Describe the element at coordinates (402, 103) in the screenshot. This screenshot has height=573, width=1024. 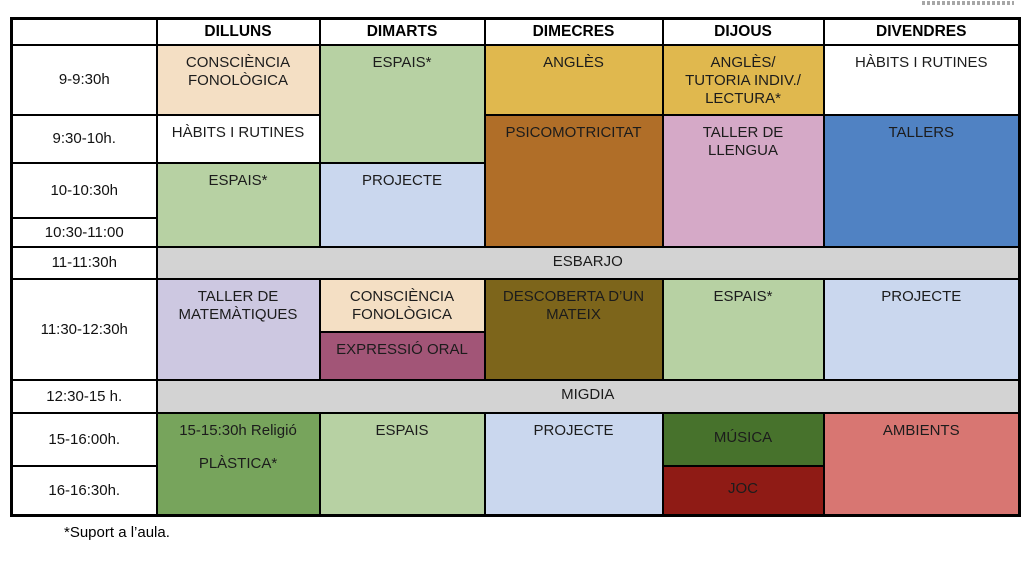
I see `cell-dimarts-espais: ESPAIS*` at that location.